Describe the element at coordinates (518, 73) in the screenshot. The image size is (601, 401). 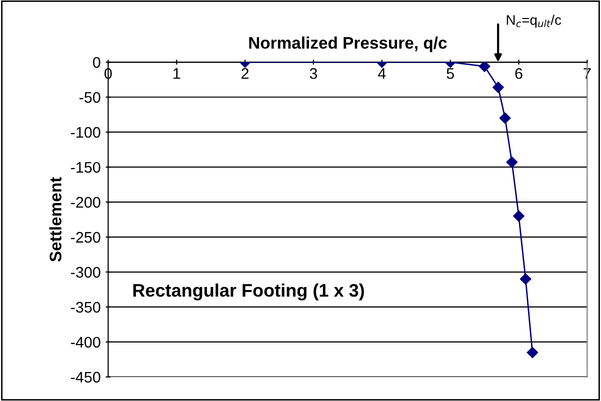
I see `x-tick-label: 6` at that location.